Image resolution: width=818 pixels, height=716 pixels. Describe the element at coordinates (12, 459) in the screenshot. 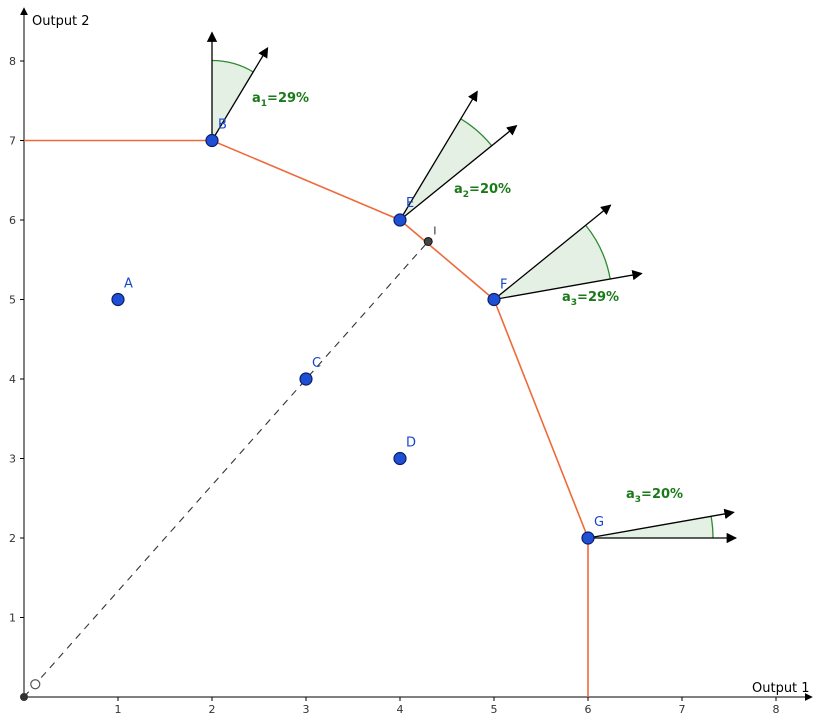

I see `y-tick-label: 3` at that location.